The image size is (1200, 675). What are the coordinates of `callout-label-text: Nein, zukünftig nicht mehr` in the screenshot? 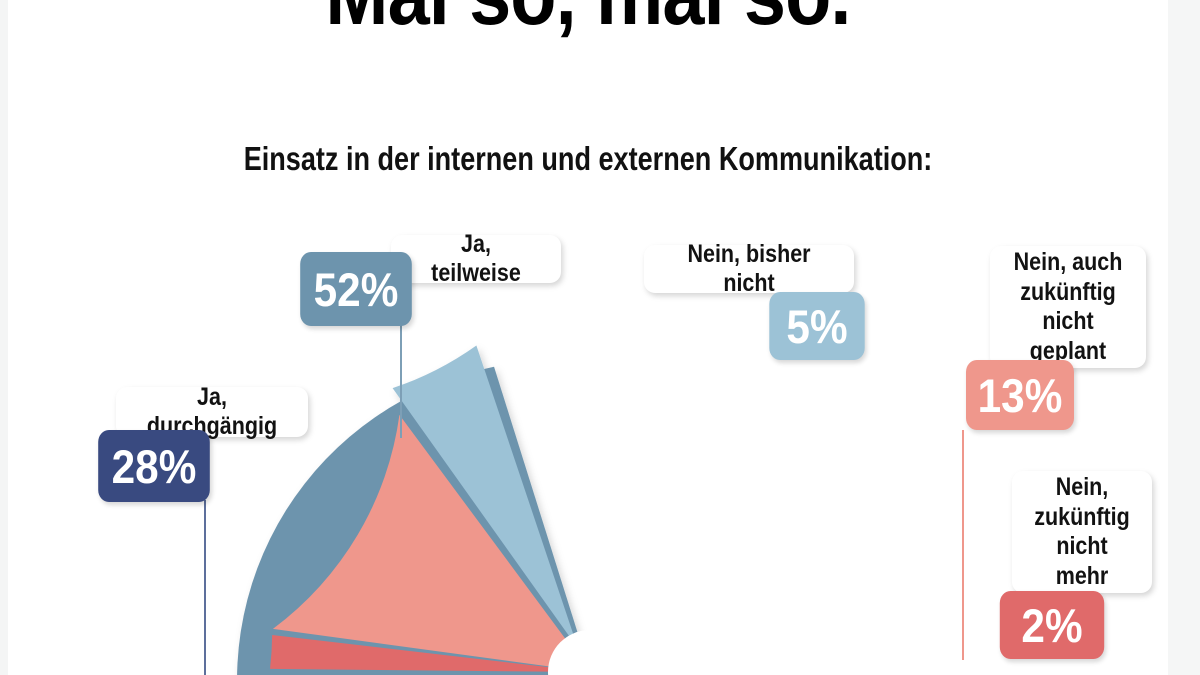 It's located at (1082, 531).